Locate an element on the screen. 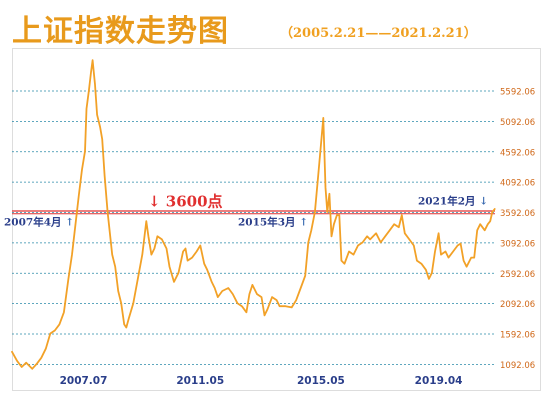 The width and height of the screenshot is (550, 400). annotation-label: 2021年2月 ↓ is located at coordinates (453, 201).